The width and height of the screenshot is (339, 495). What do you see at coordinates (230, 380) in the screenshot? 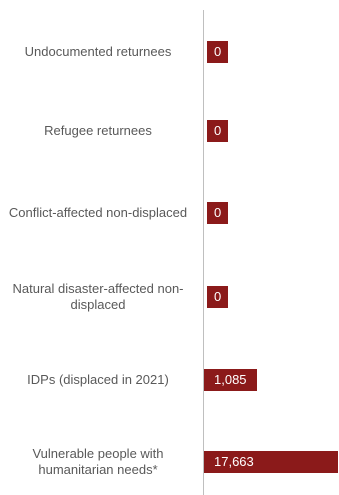
I see `value-label: 1,085` at bounding box center [230, 380].